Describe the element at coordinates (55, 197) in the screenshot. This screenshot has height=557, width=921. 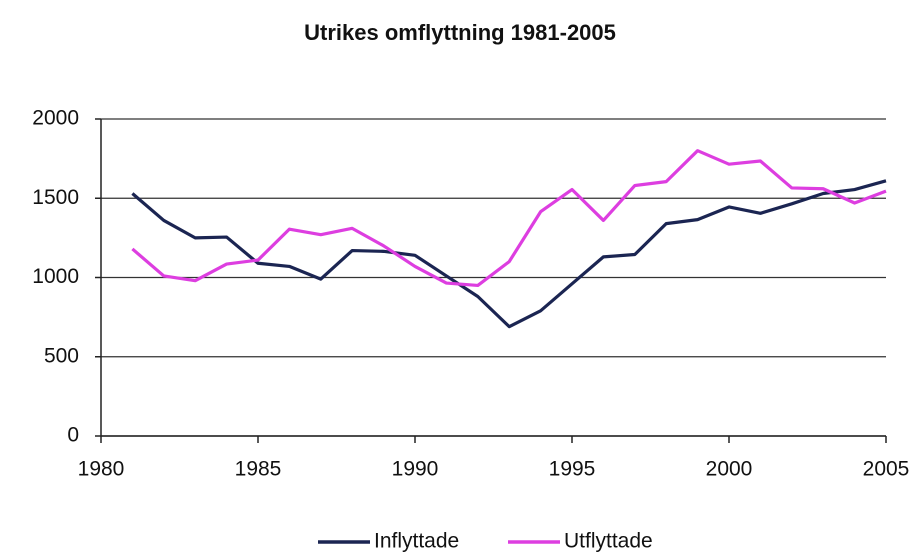
I see `y-tick-label: 1500` at that location.